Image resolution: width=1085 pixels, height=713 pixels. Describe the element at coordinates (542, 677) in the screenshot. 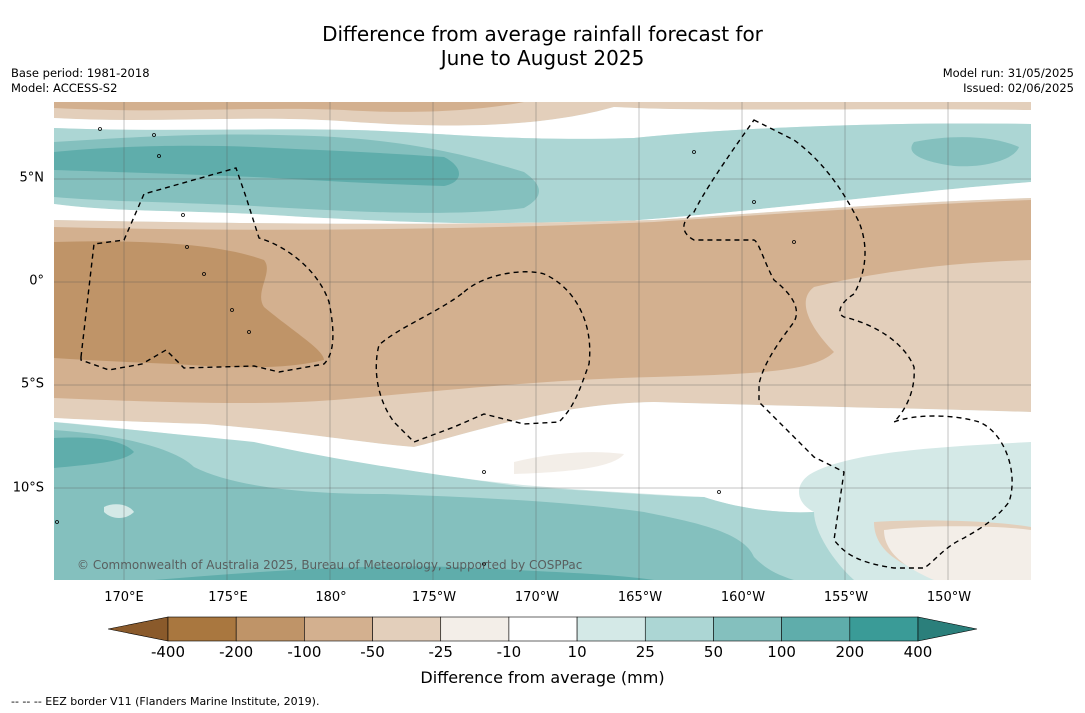

I see `colorbar-title: Difference from average (mm)` at that location.